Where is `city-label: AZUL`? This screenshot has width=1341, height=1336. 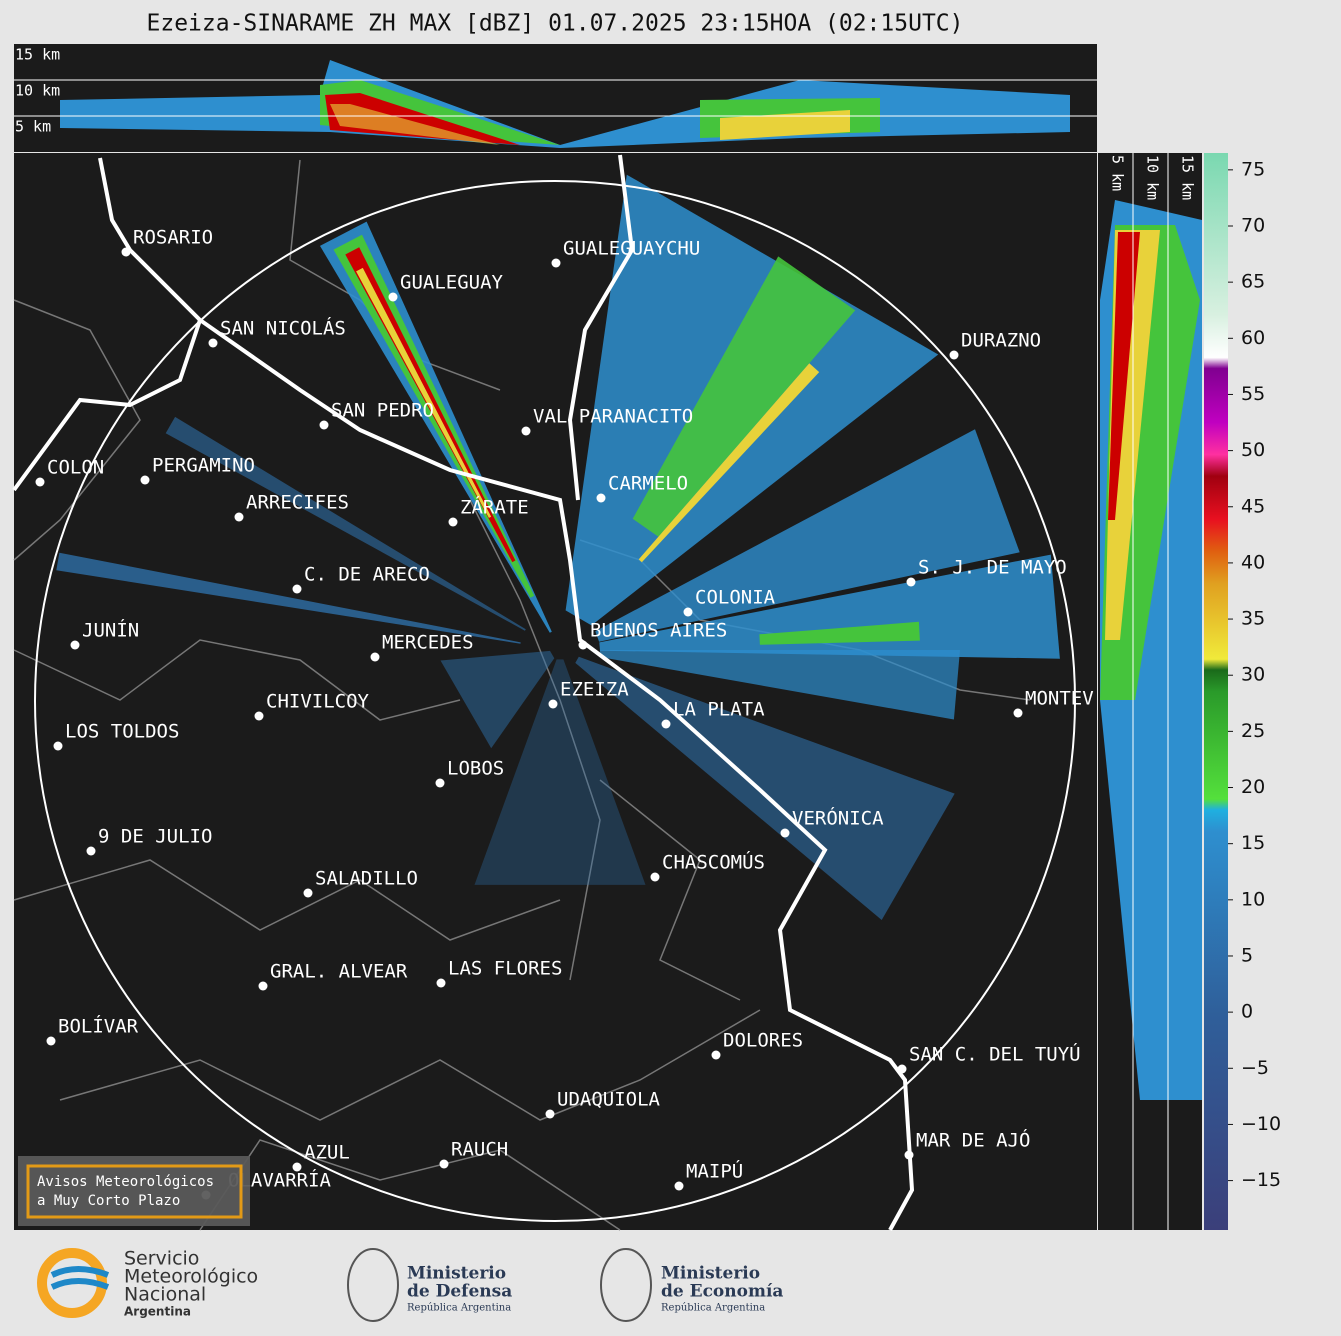 city-label: AZUL is located at coordinates (327, 1153).